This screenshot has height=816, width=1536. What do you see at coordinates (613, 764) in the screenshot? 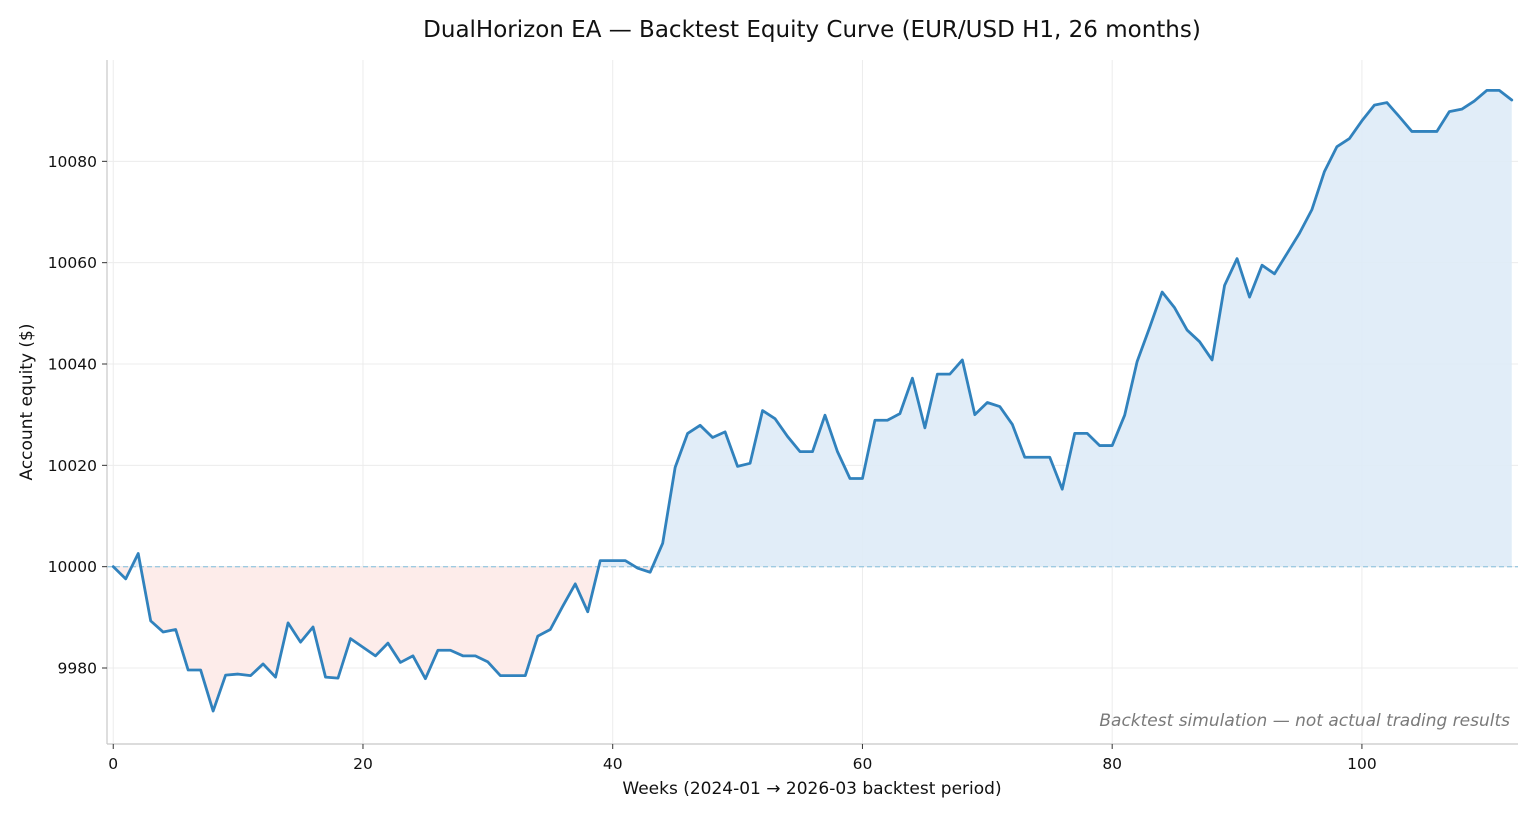
I see `x-tick-label-40: 40` at bounding box center [613, 764].